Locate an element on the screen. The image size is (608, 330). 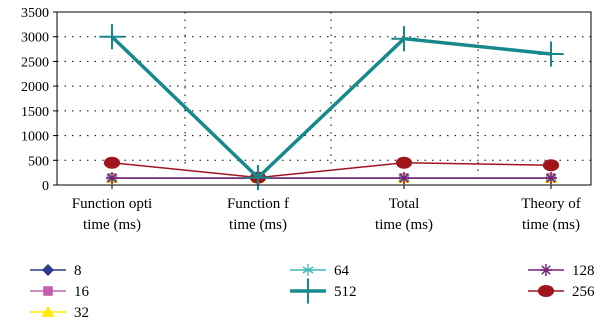
legend-label-512: 512 is located at coordinates (345, 292).